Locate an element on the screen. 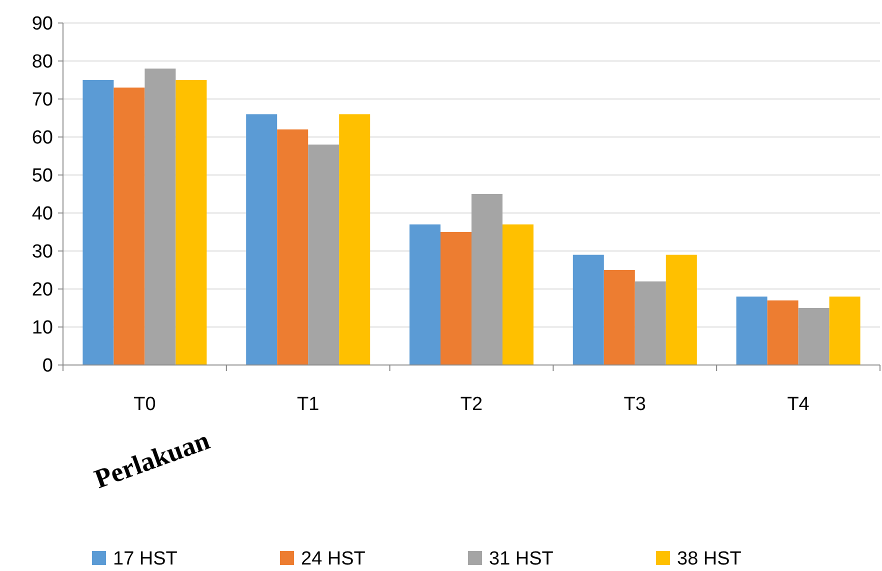  x-tick-label: T0 is located at coordinates (145, 404).